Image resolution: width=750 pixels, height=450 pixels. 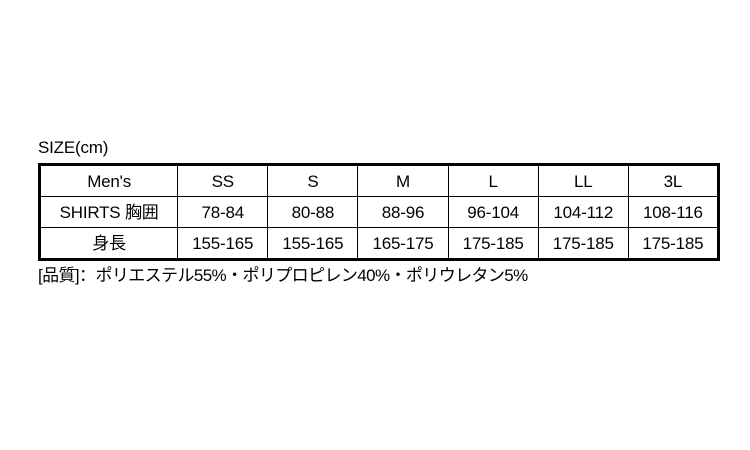 What do you see at coordinates (673, 212) in the screenshot?
I see `chest-value-3l: 108-116` at bounding box center [673, 212].